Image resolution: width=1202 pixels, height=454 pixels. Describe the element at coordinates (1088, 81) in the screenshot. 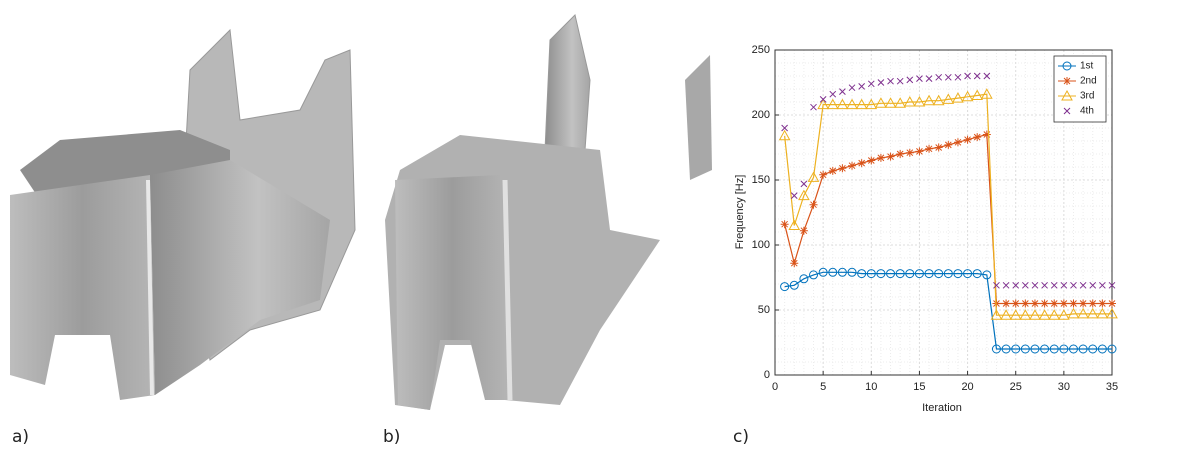

I see `legend-label: 2nd` at that location.